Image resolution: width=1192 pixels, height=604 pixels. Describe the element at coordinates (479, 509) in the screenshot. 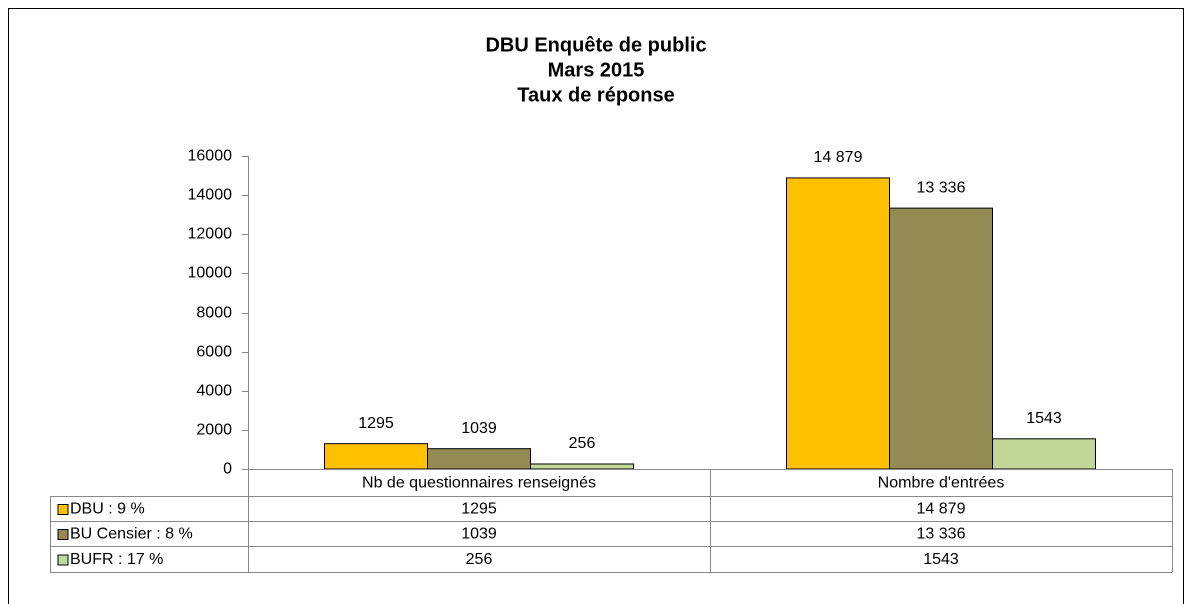

I see `table-cell: 1295` at that location.